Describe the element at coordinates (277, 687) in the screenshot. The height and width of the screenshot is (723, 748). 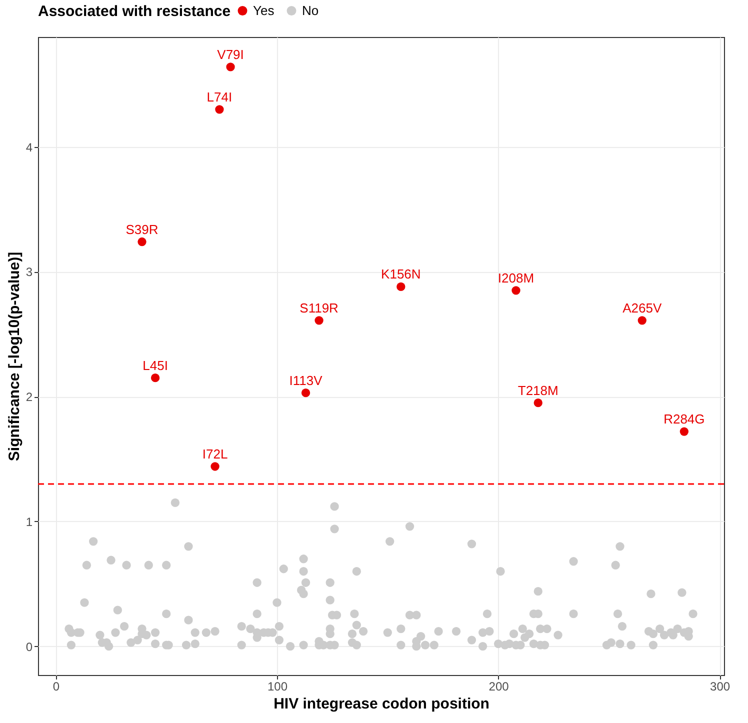
I see `x-tick-label: 100` at that location.